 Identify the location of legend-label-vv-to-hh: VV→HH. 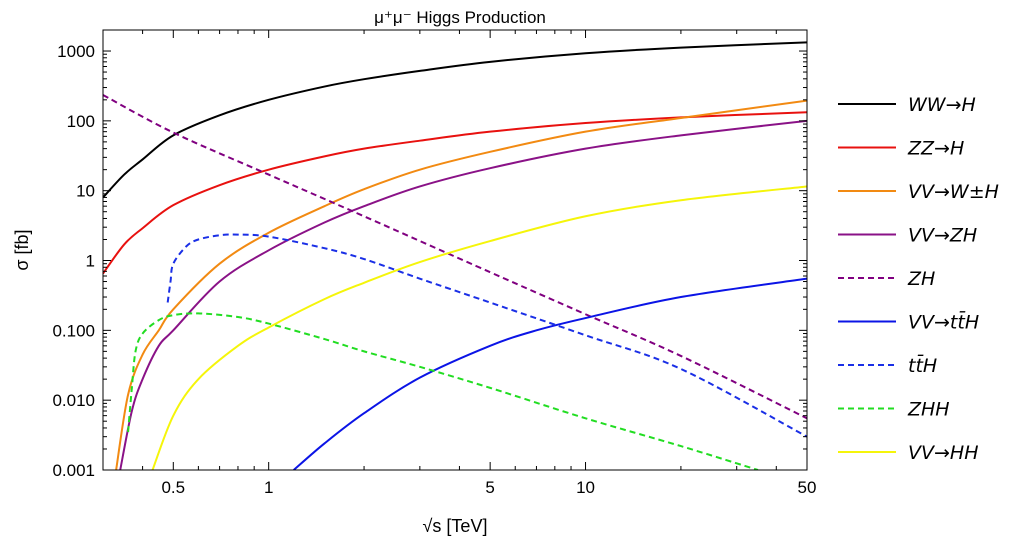
(943, 453).